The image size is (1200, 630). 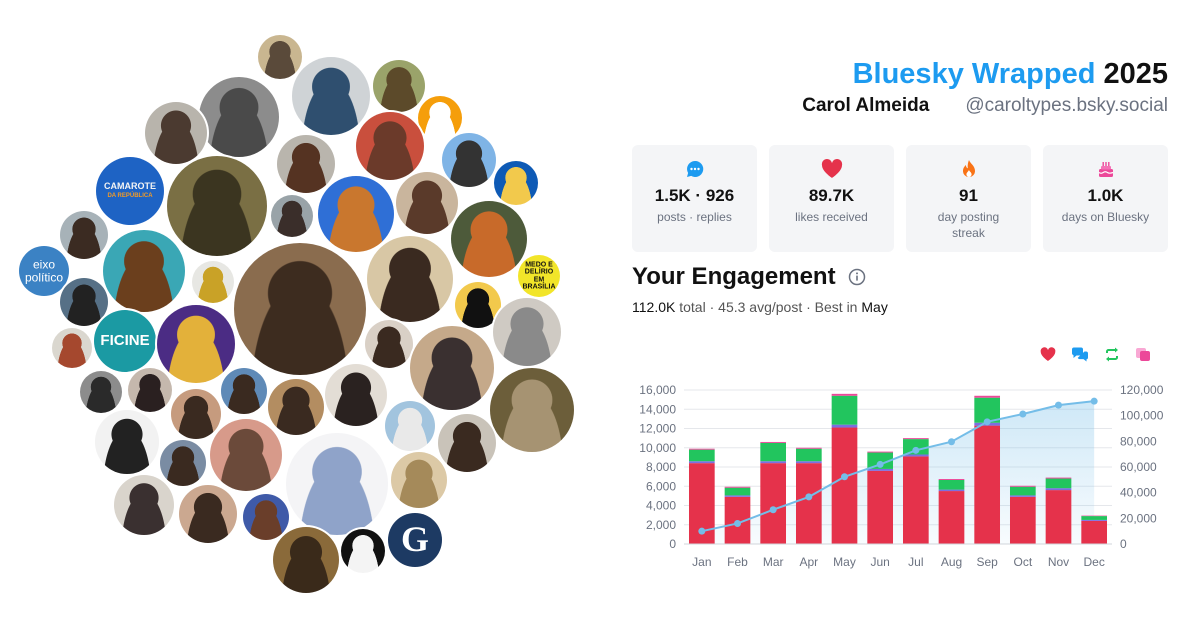 I want to click on x-tick-label: Aug, so click(x=951, y=562).